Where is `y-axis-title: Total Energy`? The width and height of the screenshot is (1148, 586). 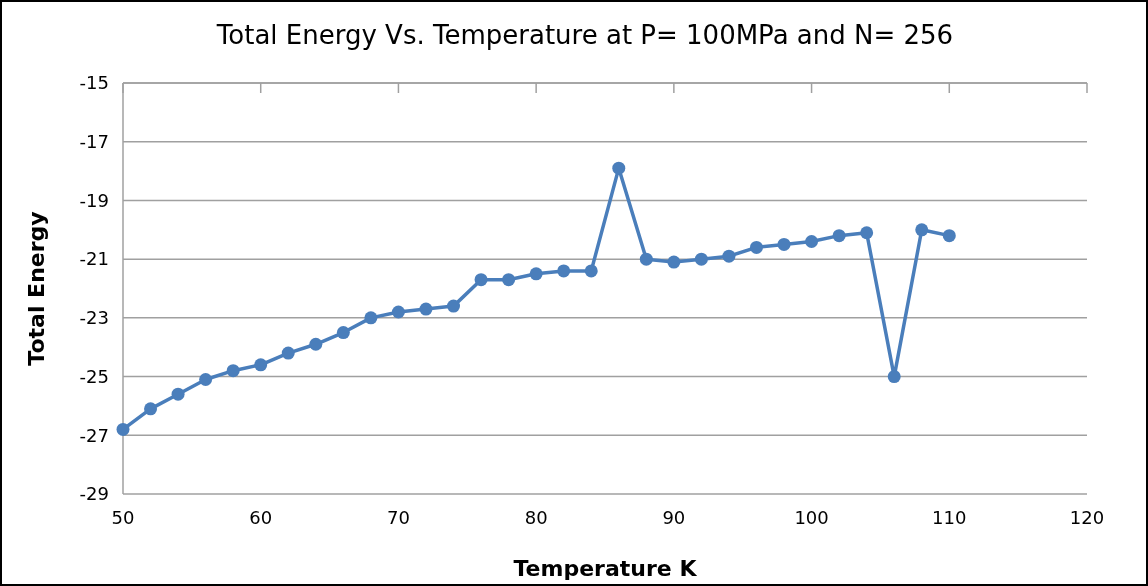
y-axis-title: Total Energy is located at coordinates (36, 288).